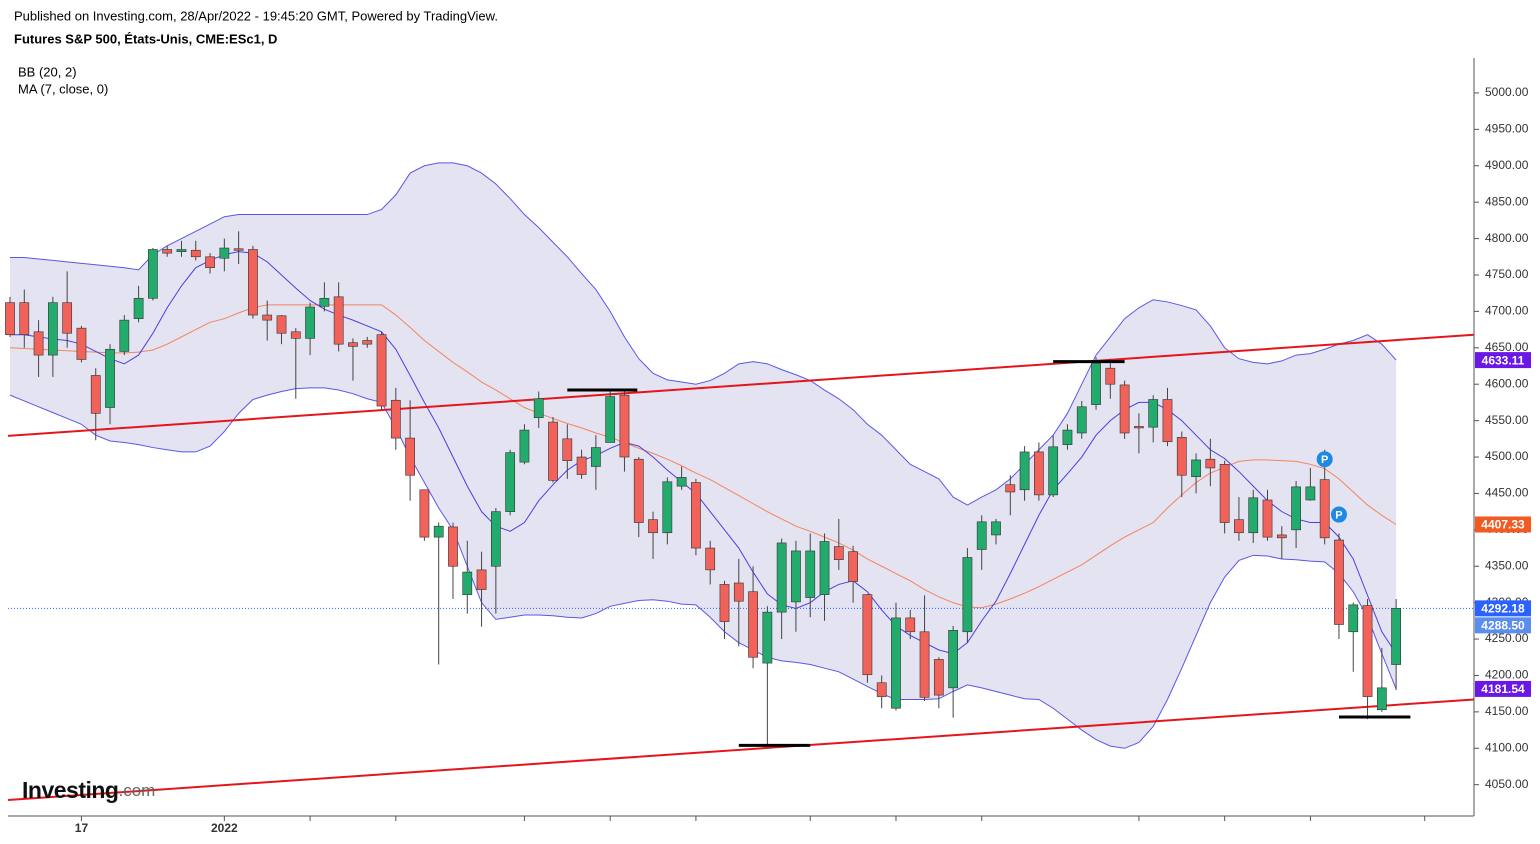  Describe the element at coordinates (145, 38) in the screenshot. I see `chart-title: Futures S&P 500, États-Unis, CME:ESc1, D` at that location.